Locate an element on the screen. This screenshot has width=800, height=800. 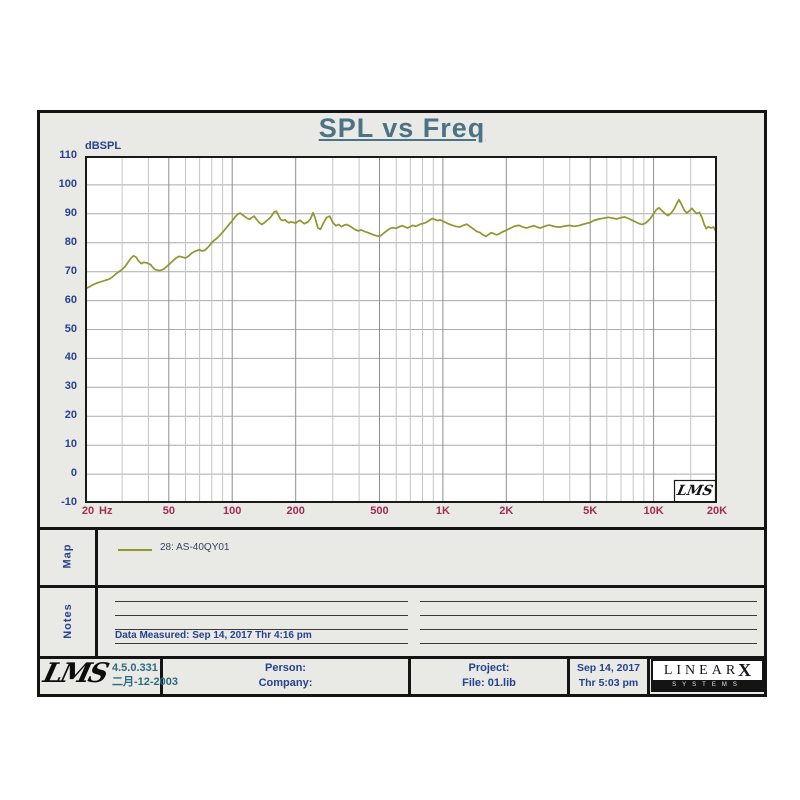
linearx-wordmark: LINEAR X is located at coordinates (707, 670).